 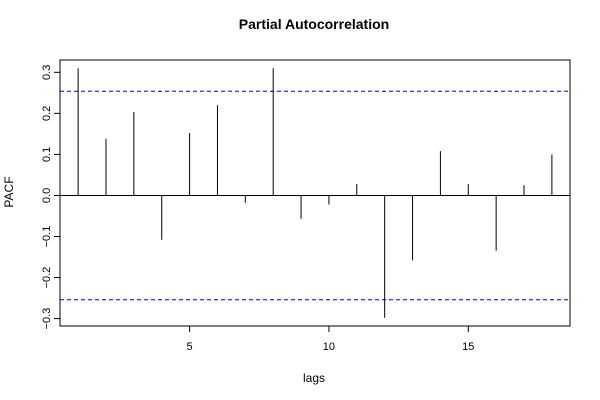 What do you see at coordinates (329, 347) in the screenshot?
I see `x-tick-label: 10` at bounding box center [329, 347].